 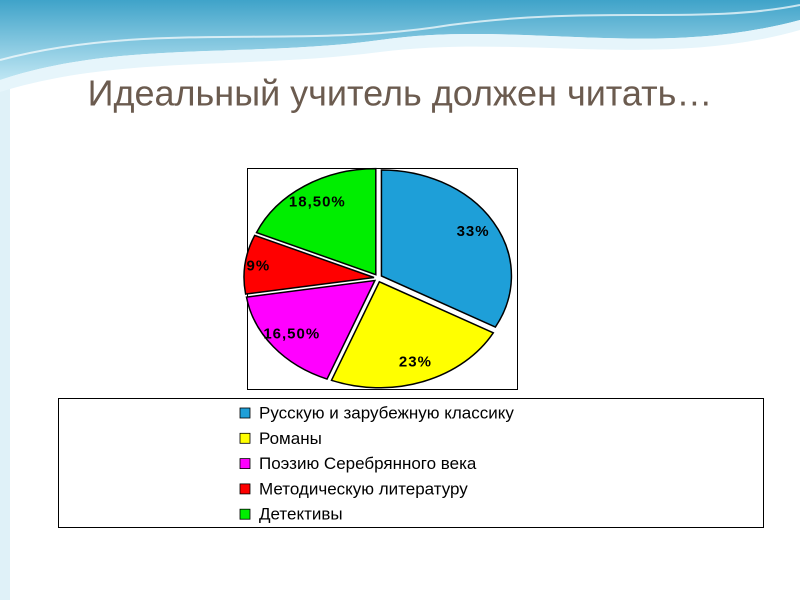 I want to click on side-strip, so click(x=5, y=300).